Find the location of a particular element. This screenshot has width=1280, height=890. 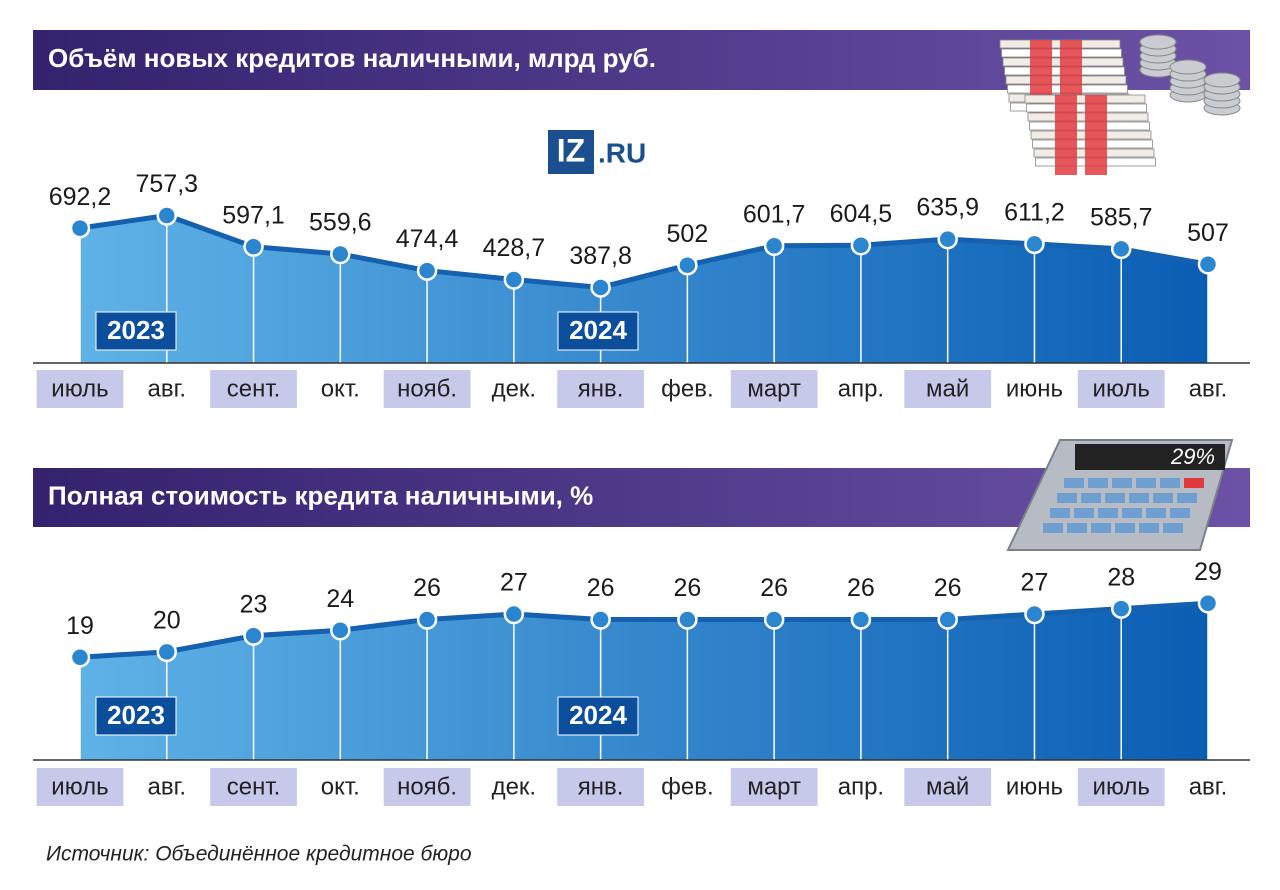

value-label: 20 is located at coordinates (167, 621).